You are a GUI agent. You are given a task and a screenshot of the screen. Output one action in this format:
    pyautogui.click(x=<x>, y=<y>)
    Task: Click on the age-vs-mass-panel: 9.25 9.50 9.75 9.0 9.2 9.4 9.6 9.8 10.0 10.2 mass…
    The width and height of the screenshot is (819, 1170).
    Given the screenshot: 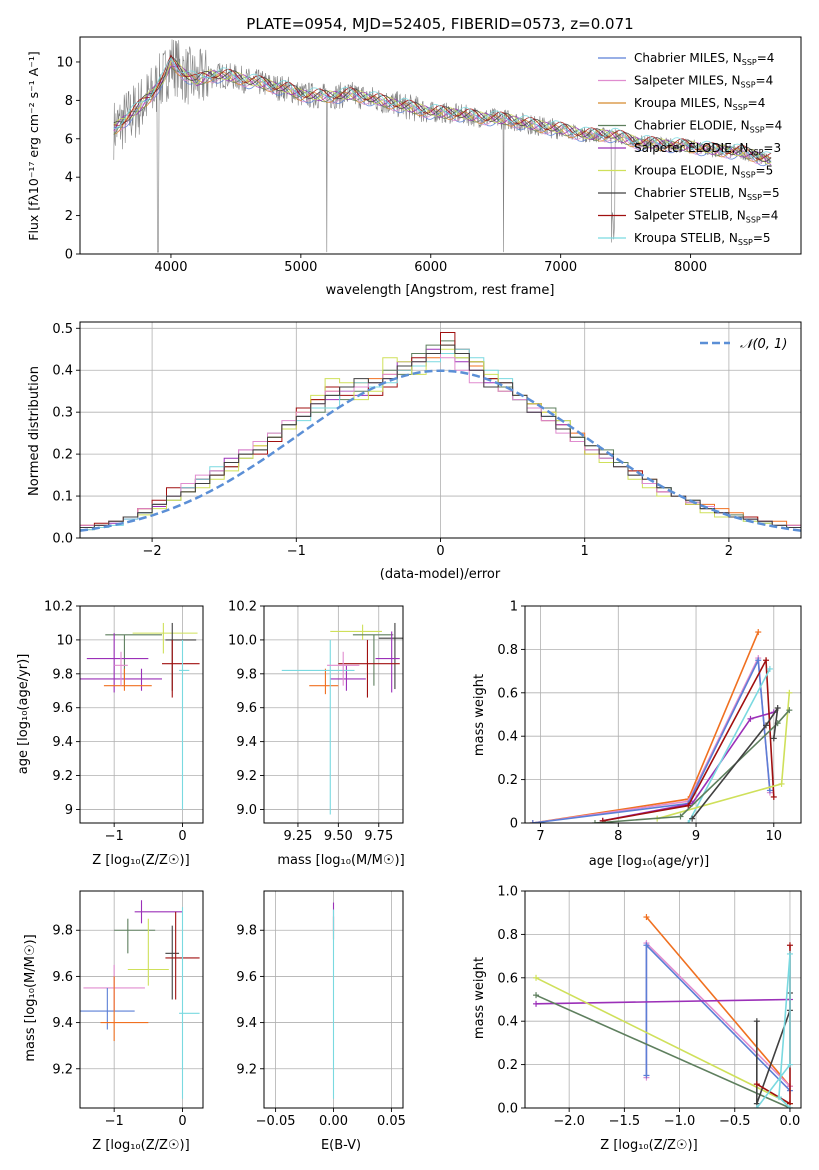 What is the action you would take?
    pyautogui.click(x=316, y=734)
    